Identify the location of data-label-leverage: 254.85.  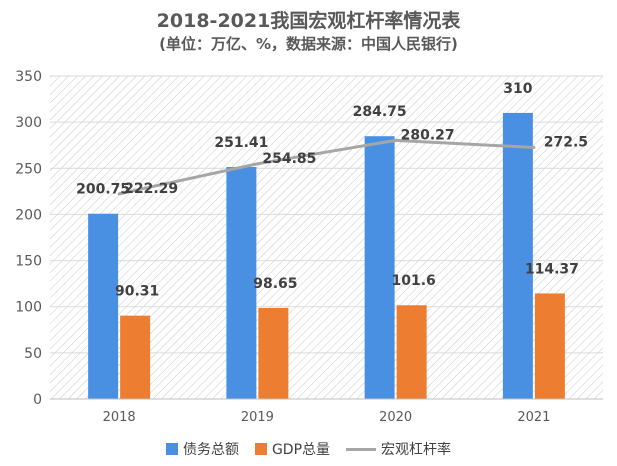
(289, 159).